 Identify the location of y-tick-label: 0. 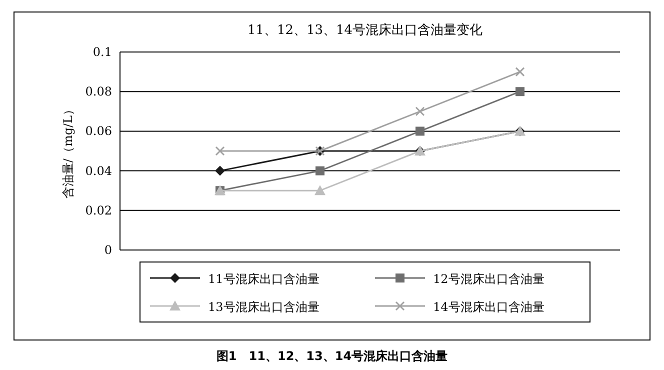
(108, 250).